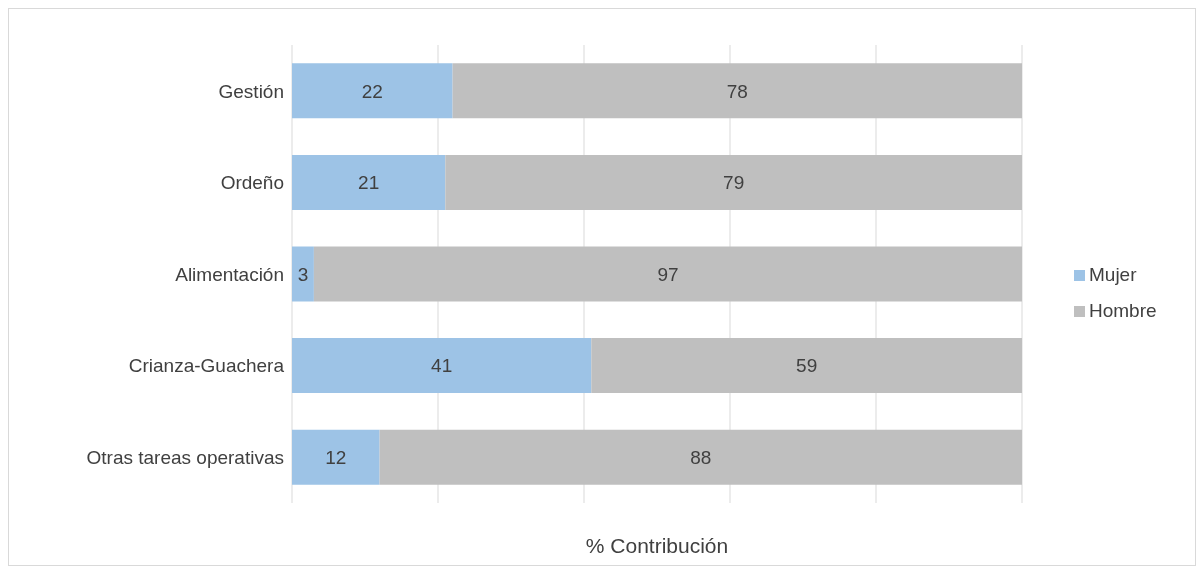 This screenshot has height=572, width=1202. What do you see at coordinates (1113, 275) in the screenshot?
I see `legend-label: Mujer` at bounding box center [1113, 275].